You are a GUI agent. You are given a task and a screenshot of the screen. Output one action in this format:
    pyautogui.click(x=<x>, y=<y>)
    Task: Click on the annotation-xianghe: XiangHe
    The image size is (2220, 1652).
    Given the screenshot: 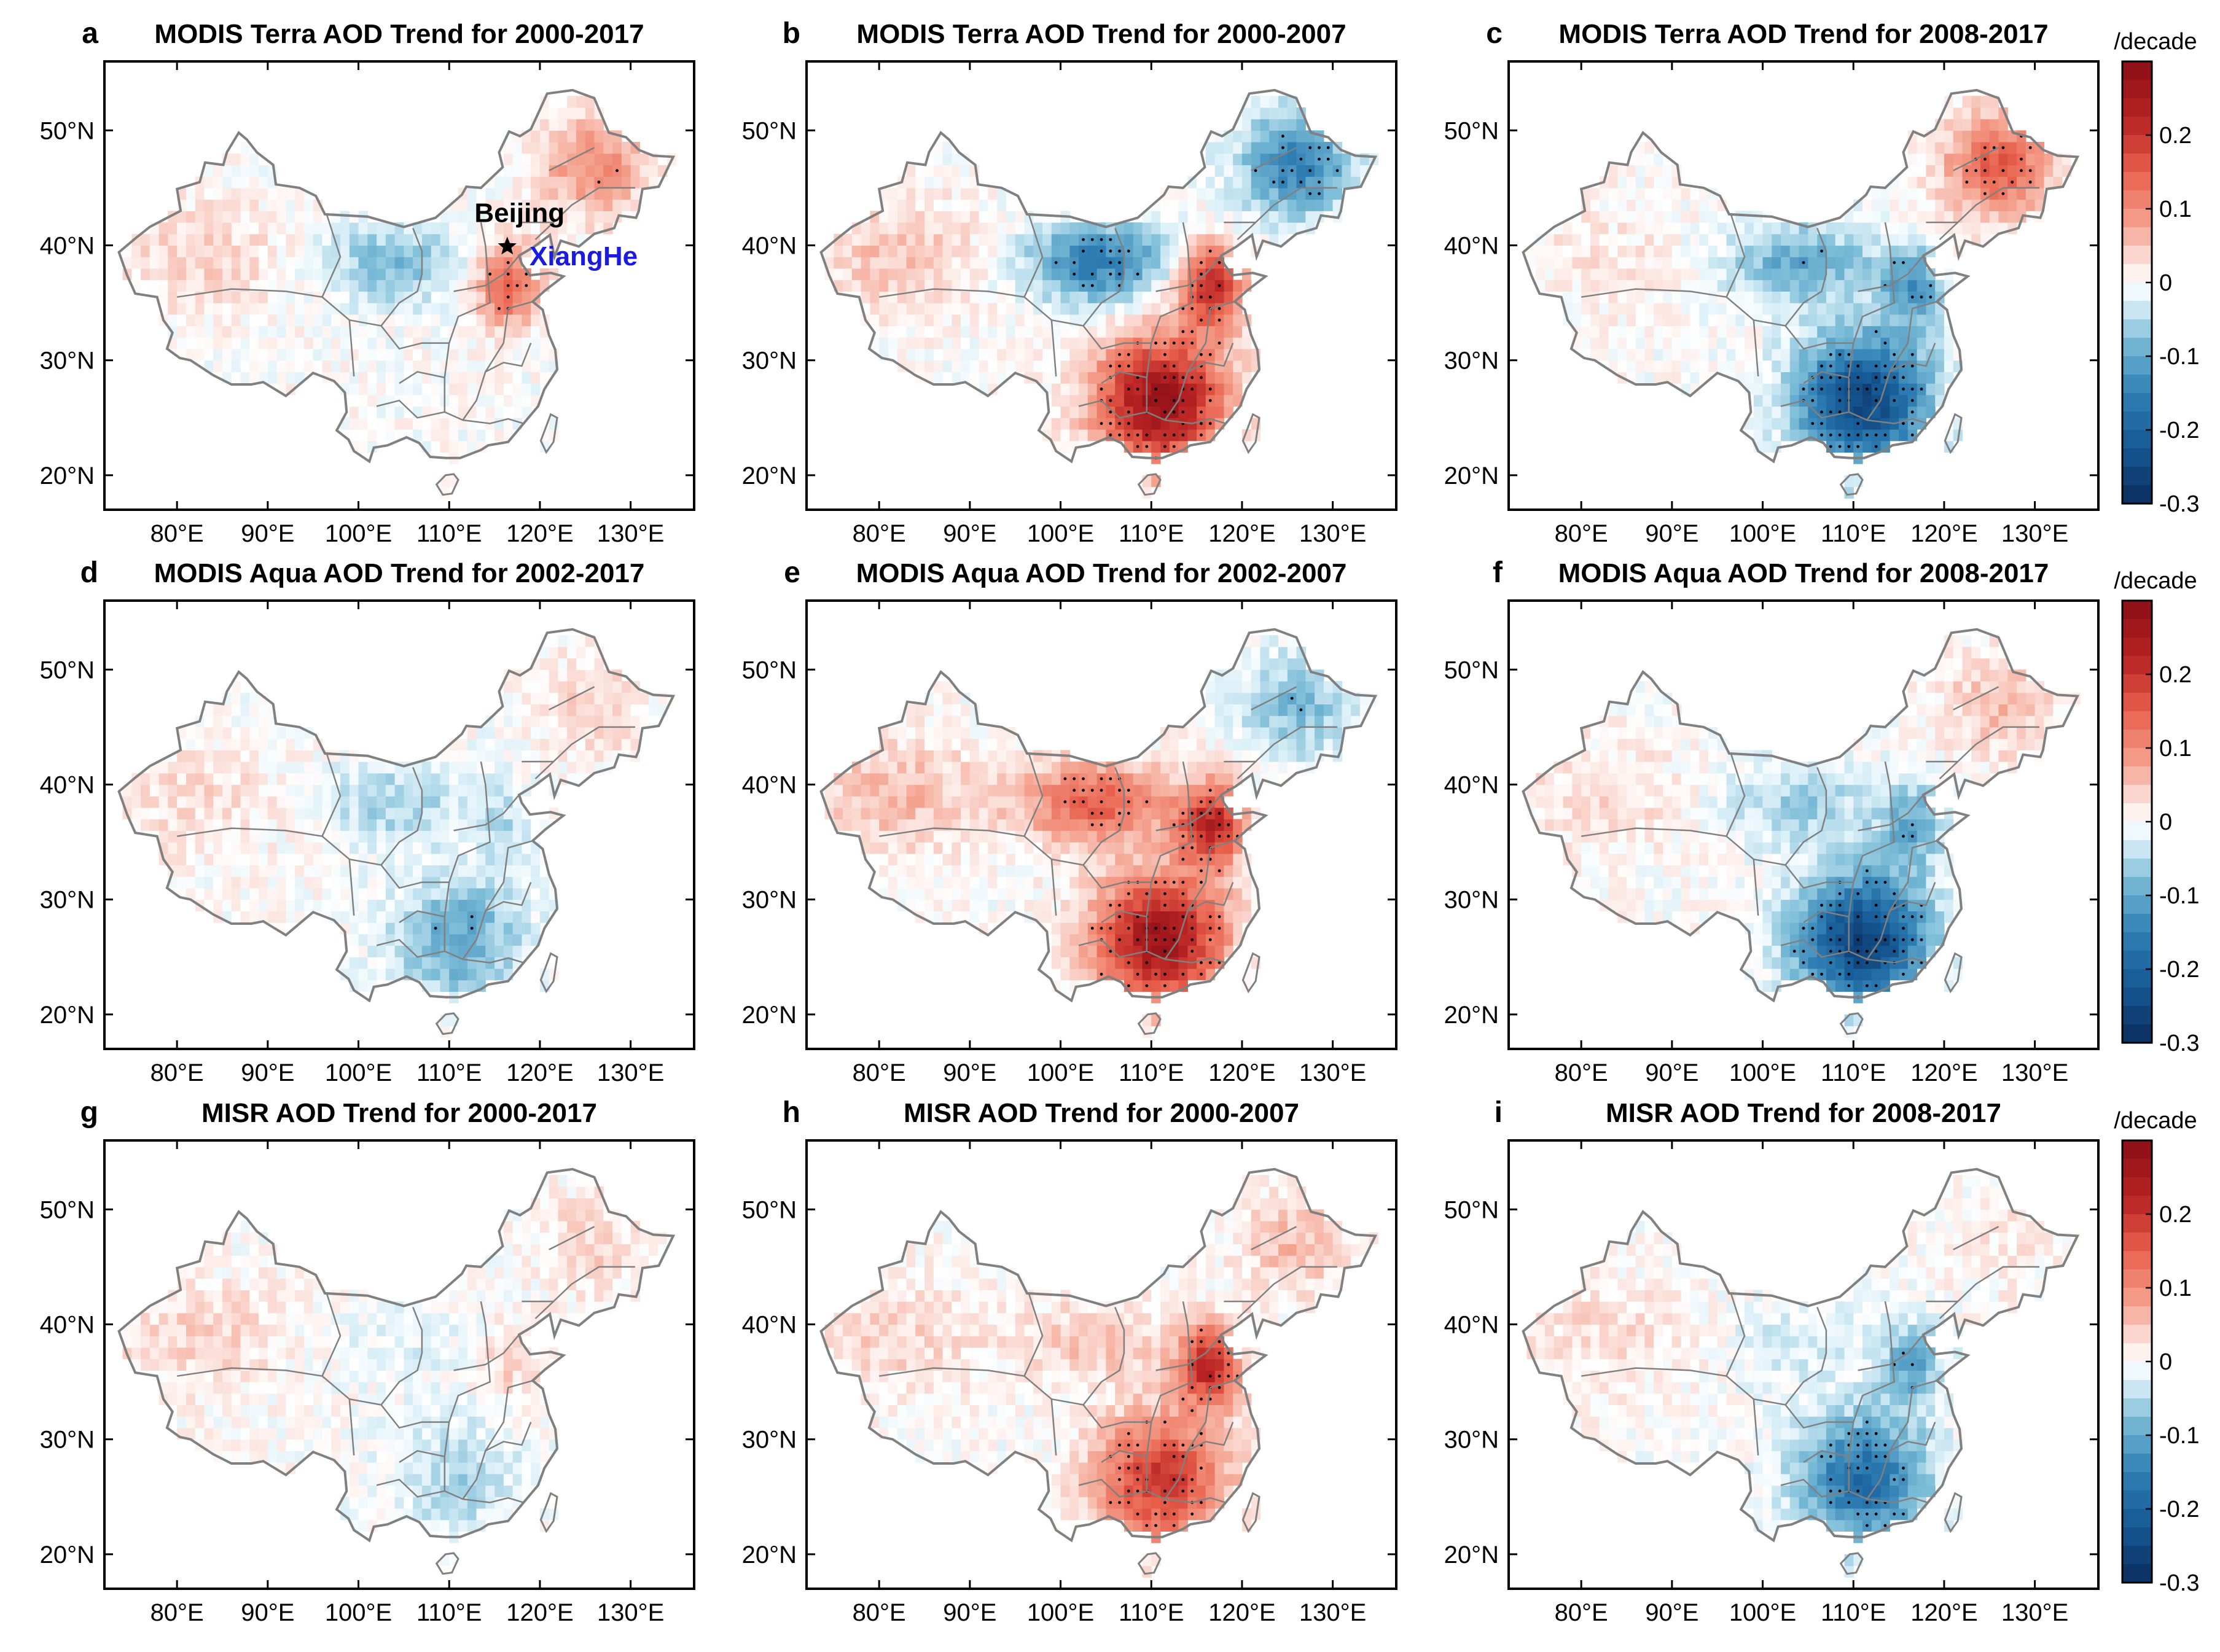 What is the action you would take?
    pyautogui.click(x=584, y=256)
    